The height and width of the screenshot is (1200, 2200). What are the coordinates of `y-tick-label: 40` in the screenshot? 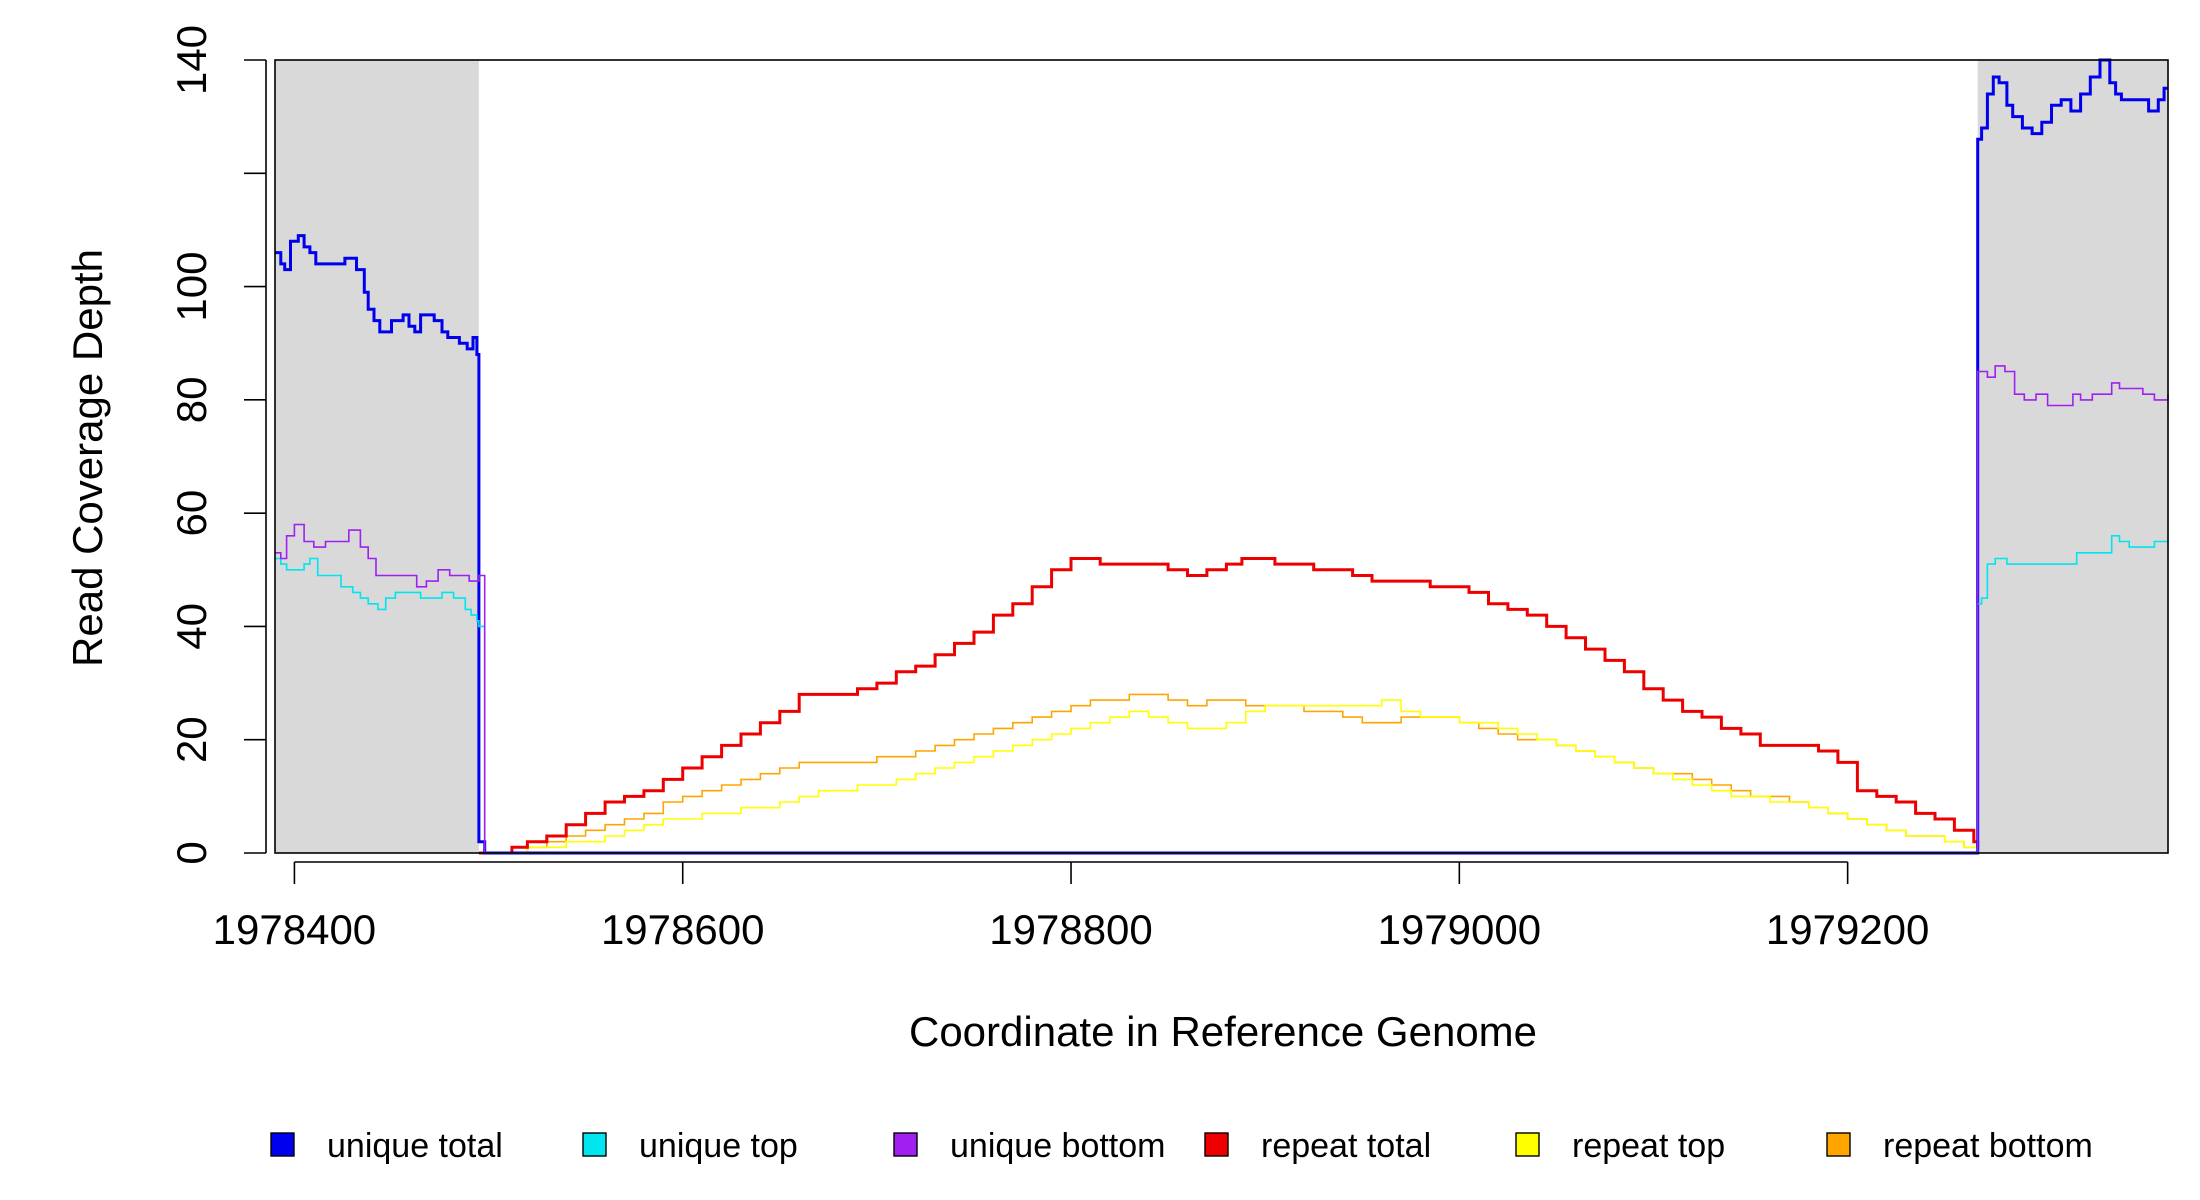 It's located at (191, 626).